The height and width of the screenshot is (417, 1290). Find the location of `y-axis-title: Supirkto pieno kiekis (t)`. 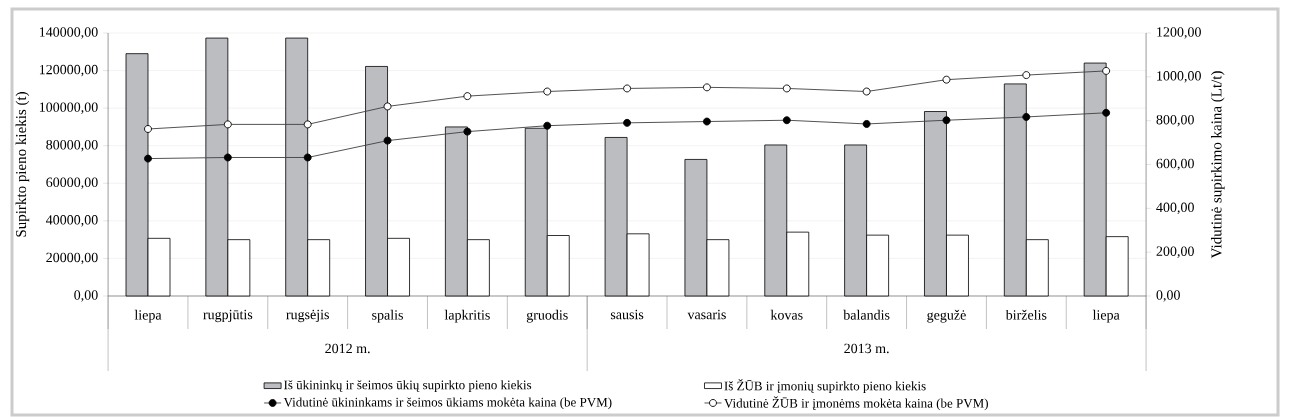

y-axis-title: Supirkto pieno kiekis (t) is located at coordinates (22, 164).